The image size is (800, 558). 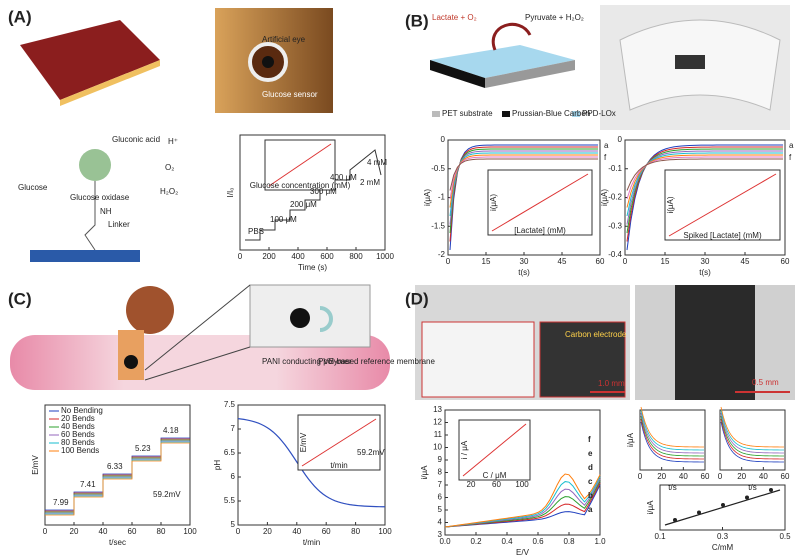 What do you see at coordinates (269, 256) in the screenshot?
I see `x-tick-label: 200` at bounding box center [269, 256].